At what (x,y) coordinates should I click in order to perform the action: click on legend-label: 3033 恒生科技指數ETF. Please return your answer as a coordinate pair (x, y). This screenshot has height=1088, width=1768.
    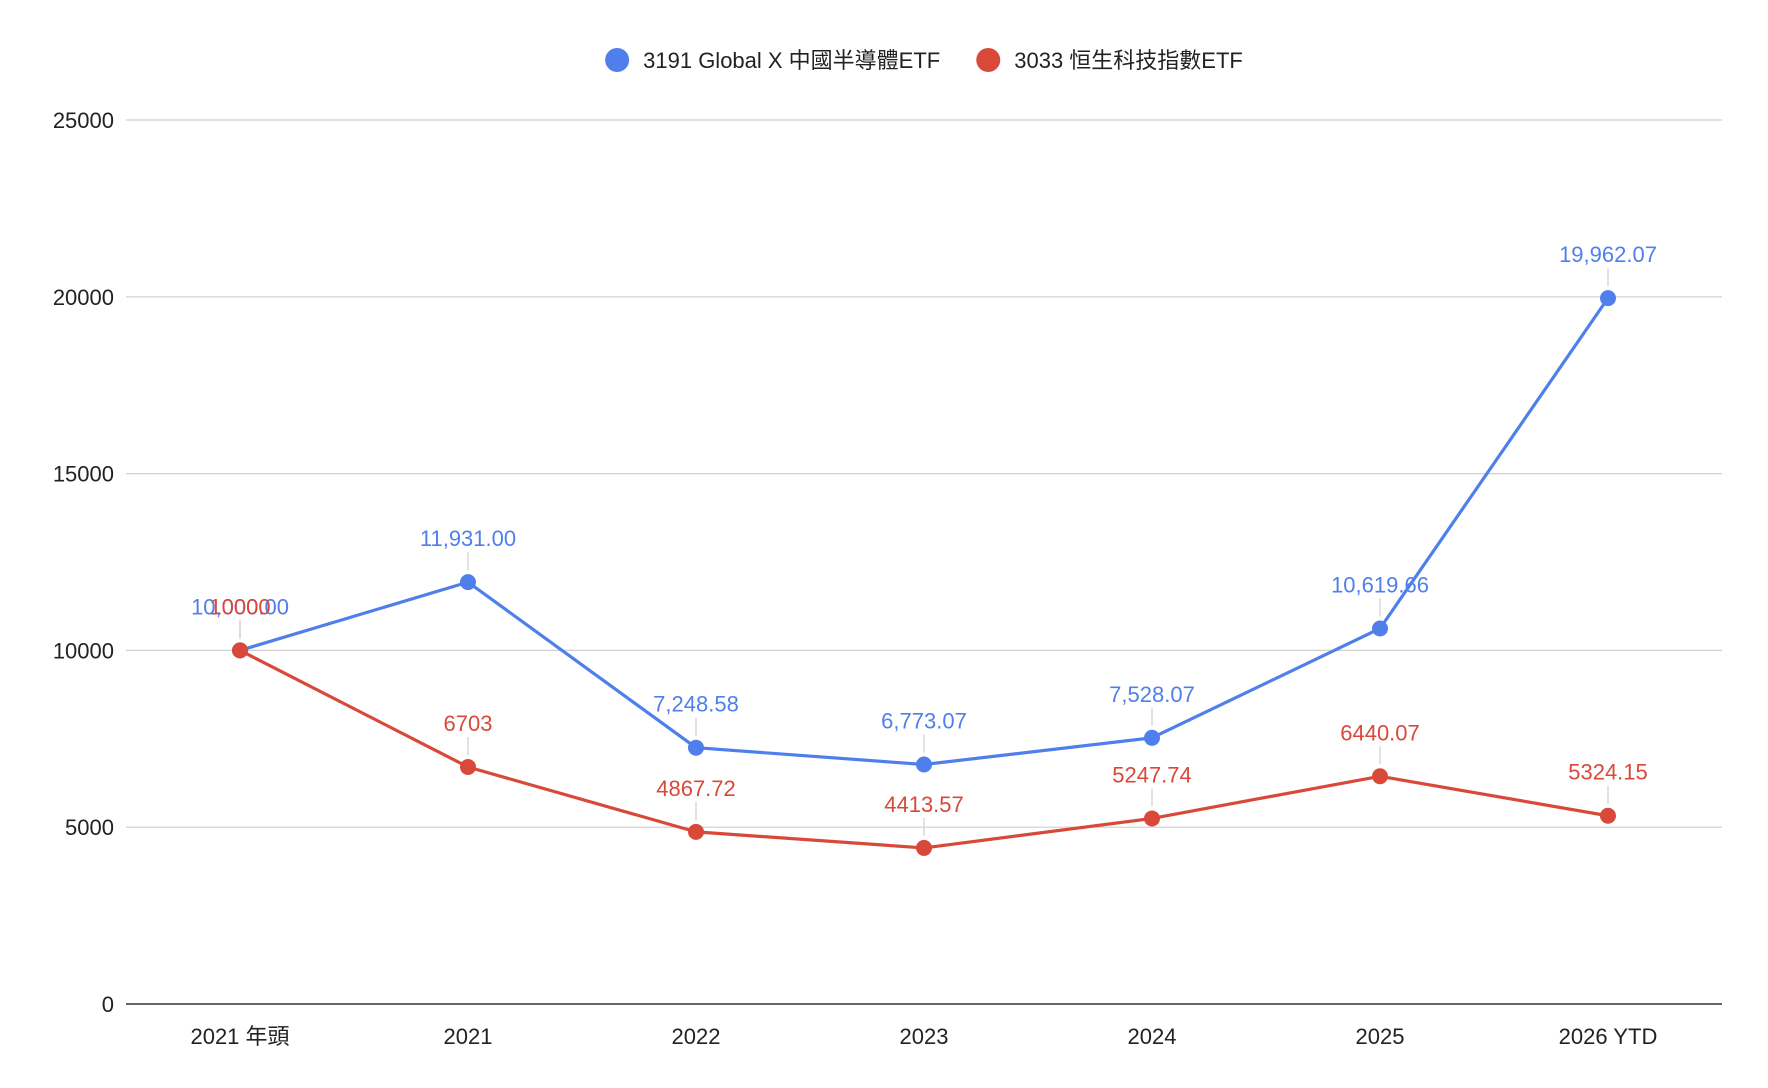
    Looking at the image, I should click on (1128, 60).